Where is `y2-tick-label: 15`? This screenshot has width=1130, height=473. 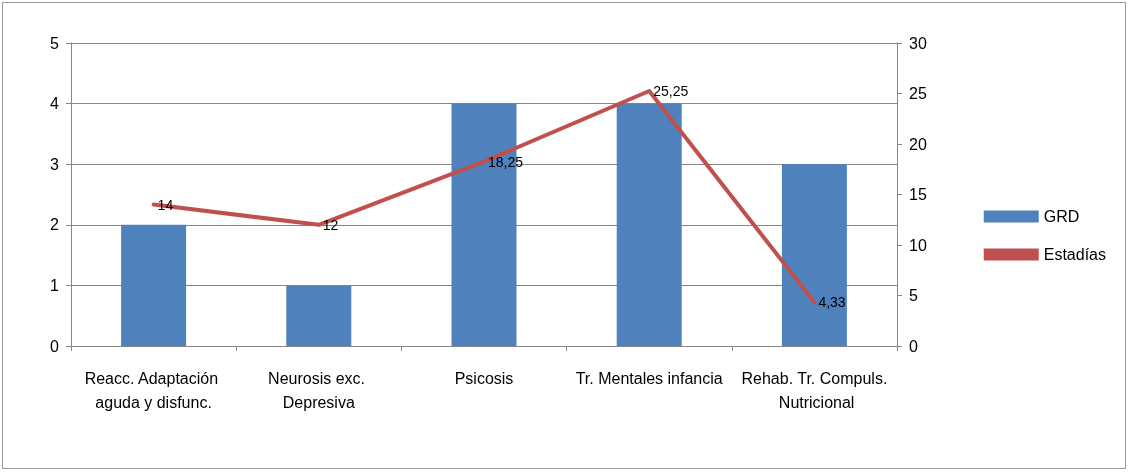 y2-tick-label: 15 is located at coordinates (918, 194).